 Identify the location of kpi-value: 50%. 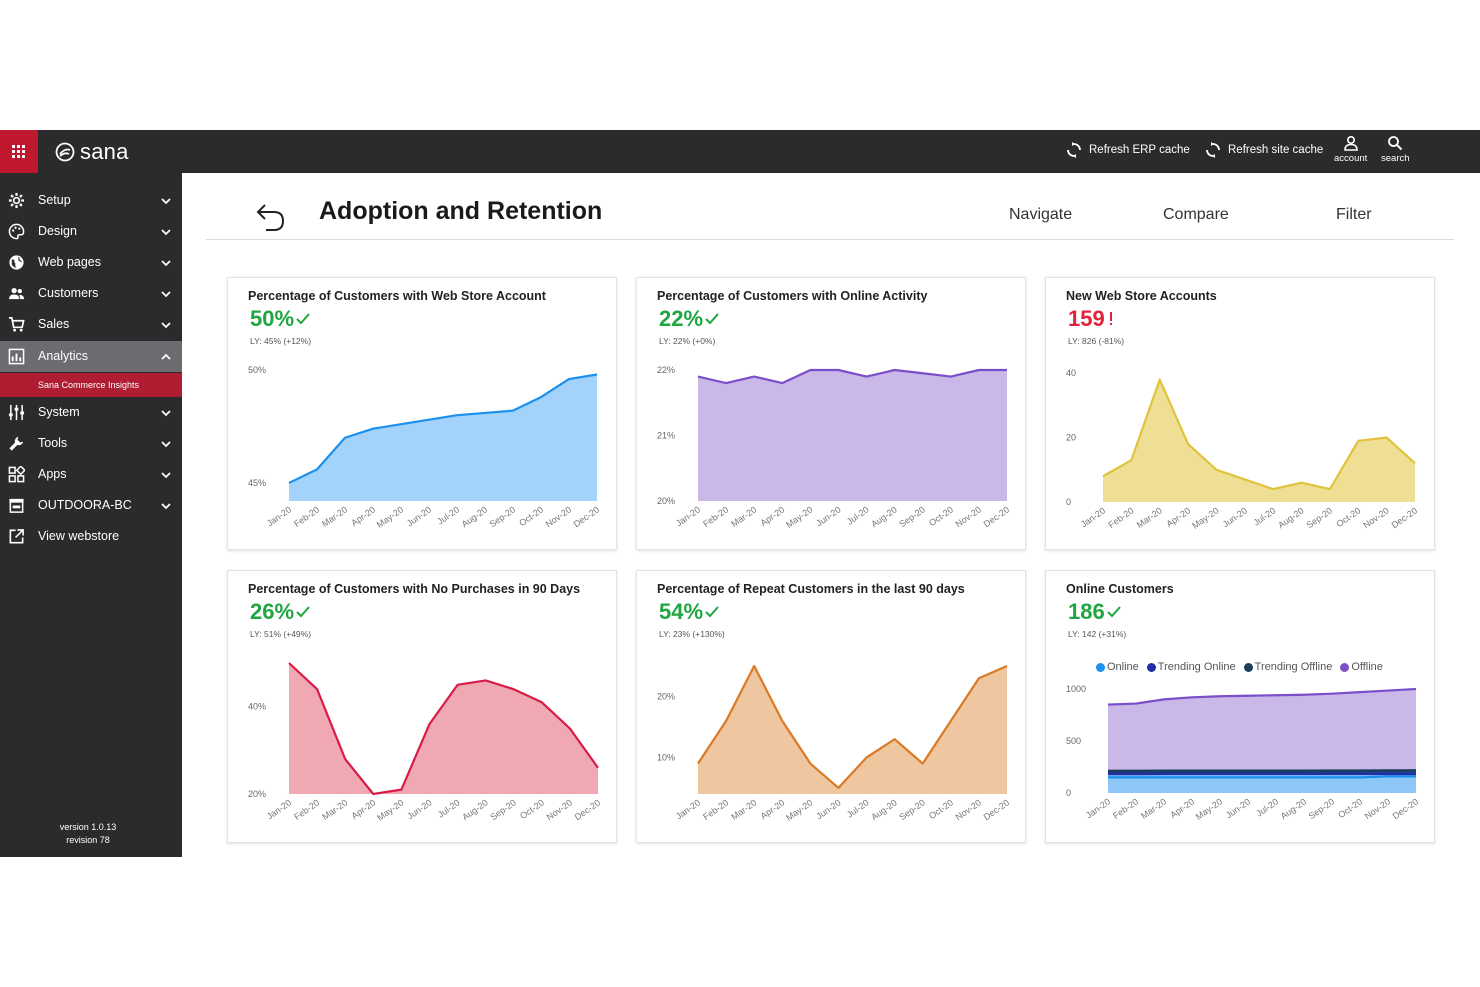
(272, 318).